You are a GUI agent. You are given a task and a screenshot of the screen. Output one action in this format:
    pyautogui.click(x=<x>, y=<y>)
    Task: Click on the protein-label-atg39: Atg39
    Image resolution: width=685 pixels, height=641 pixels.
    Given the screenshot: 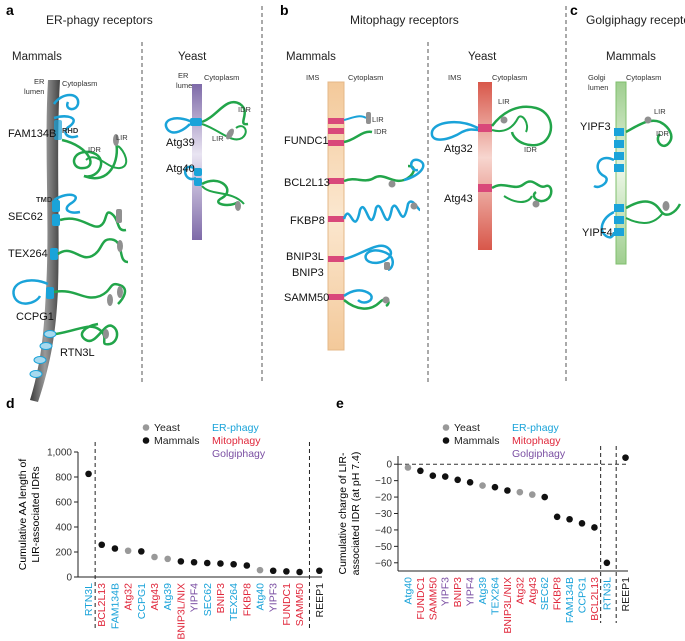 What is the action you would take?
    pyautogui.click(x=180, y=143)
    